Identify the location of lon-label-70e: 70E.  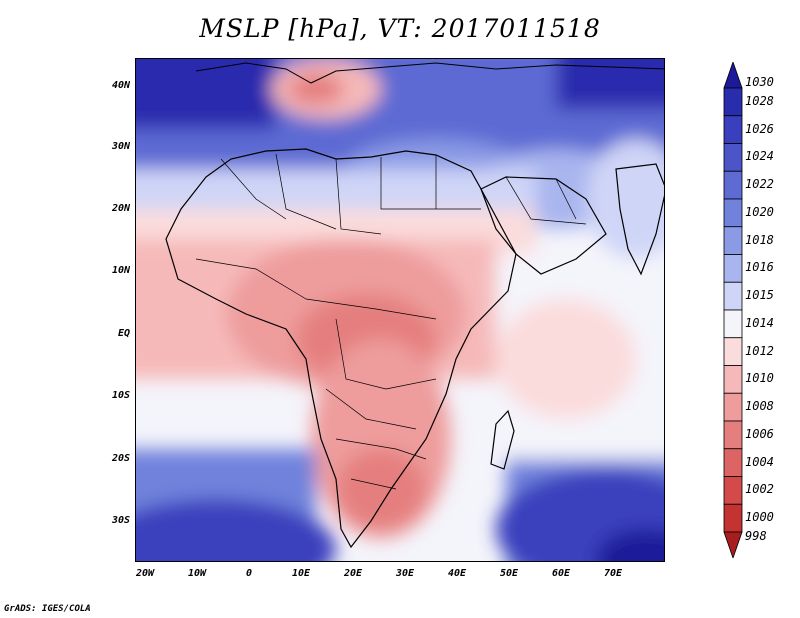
(613, 573).